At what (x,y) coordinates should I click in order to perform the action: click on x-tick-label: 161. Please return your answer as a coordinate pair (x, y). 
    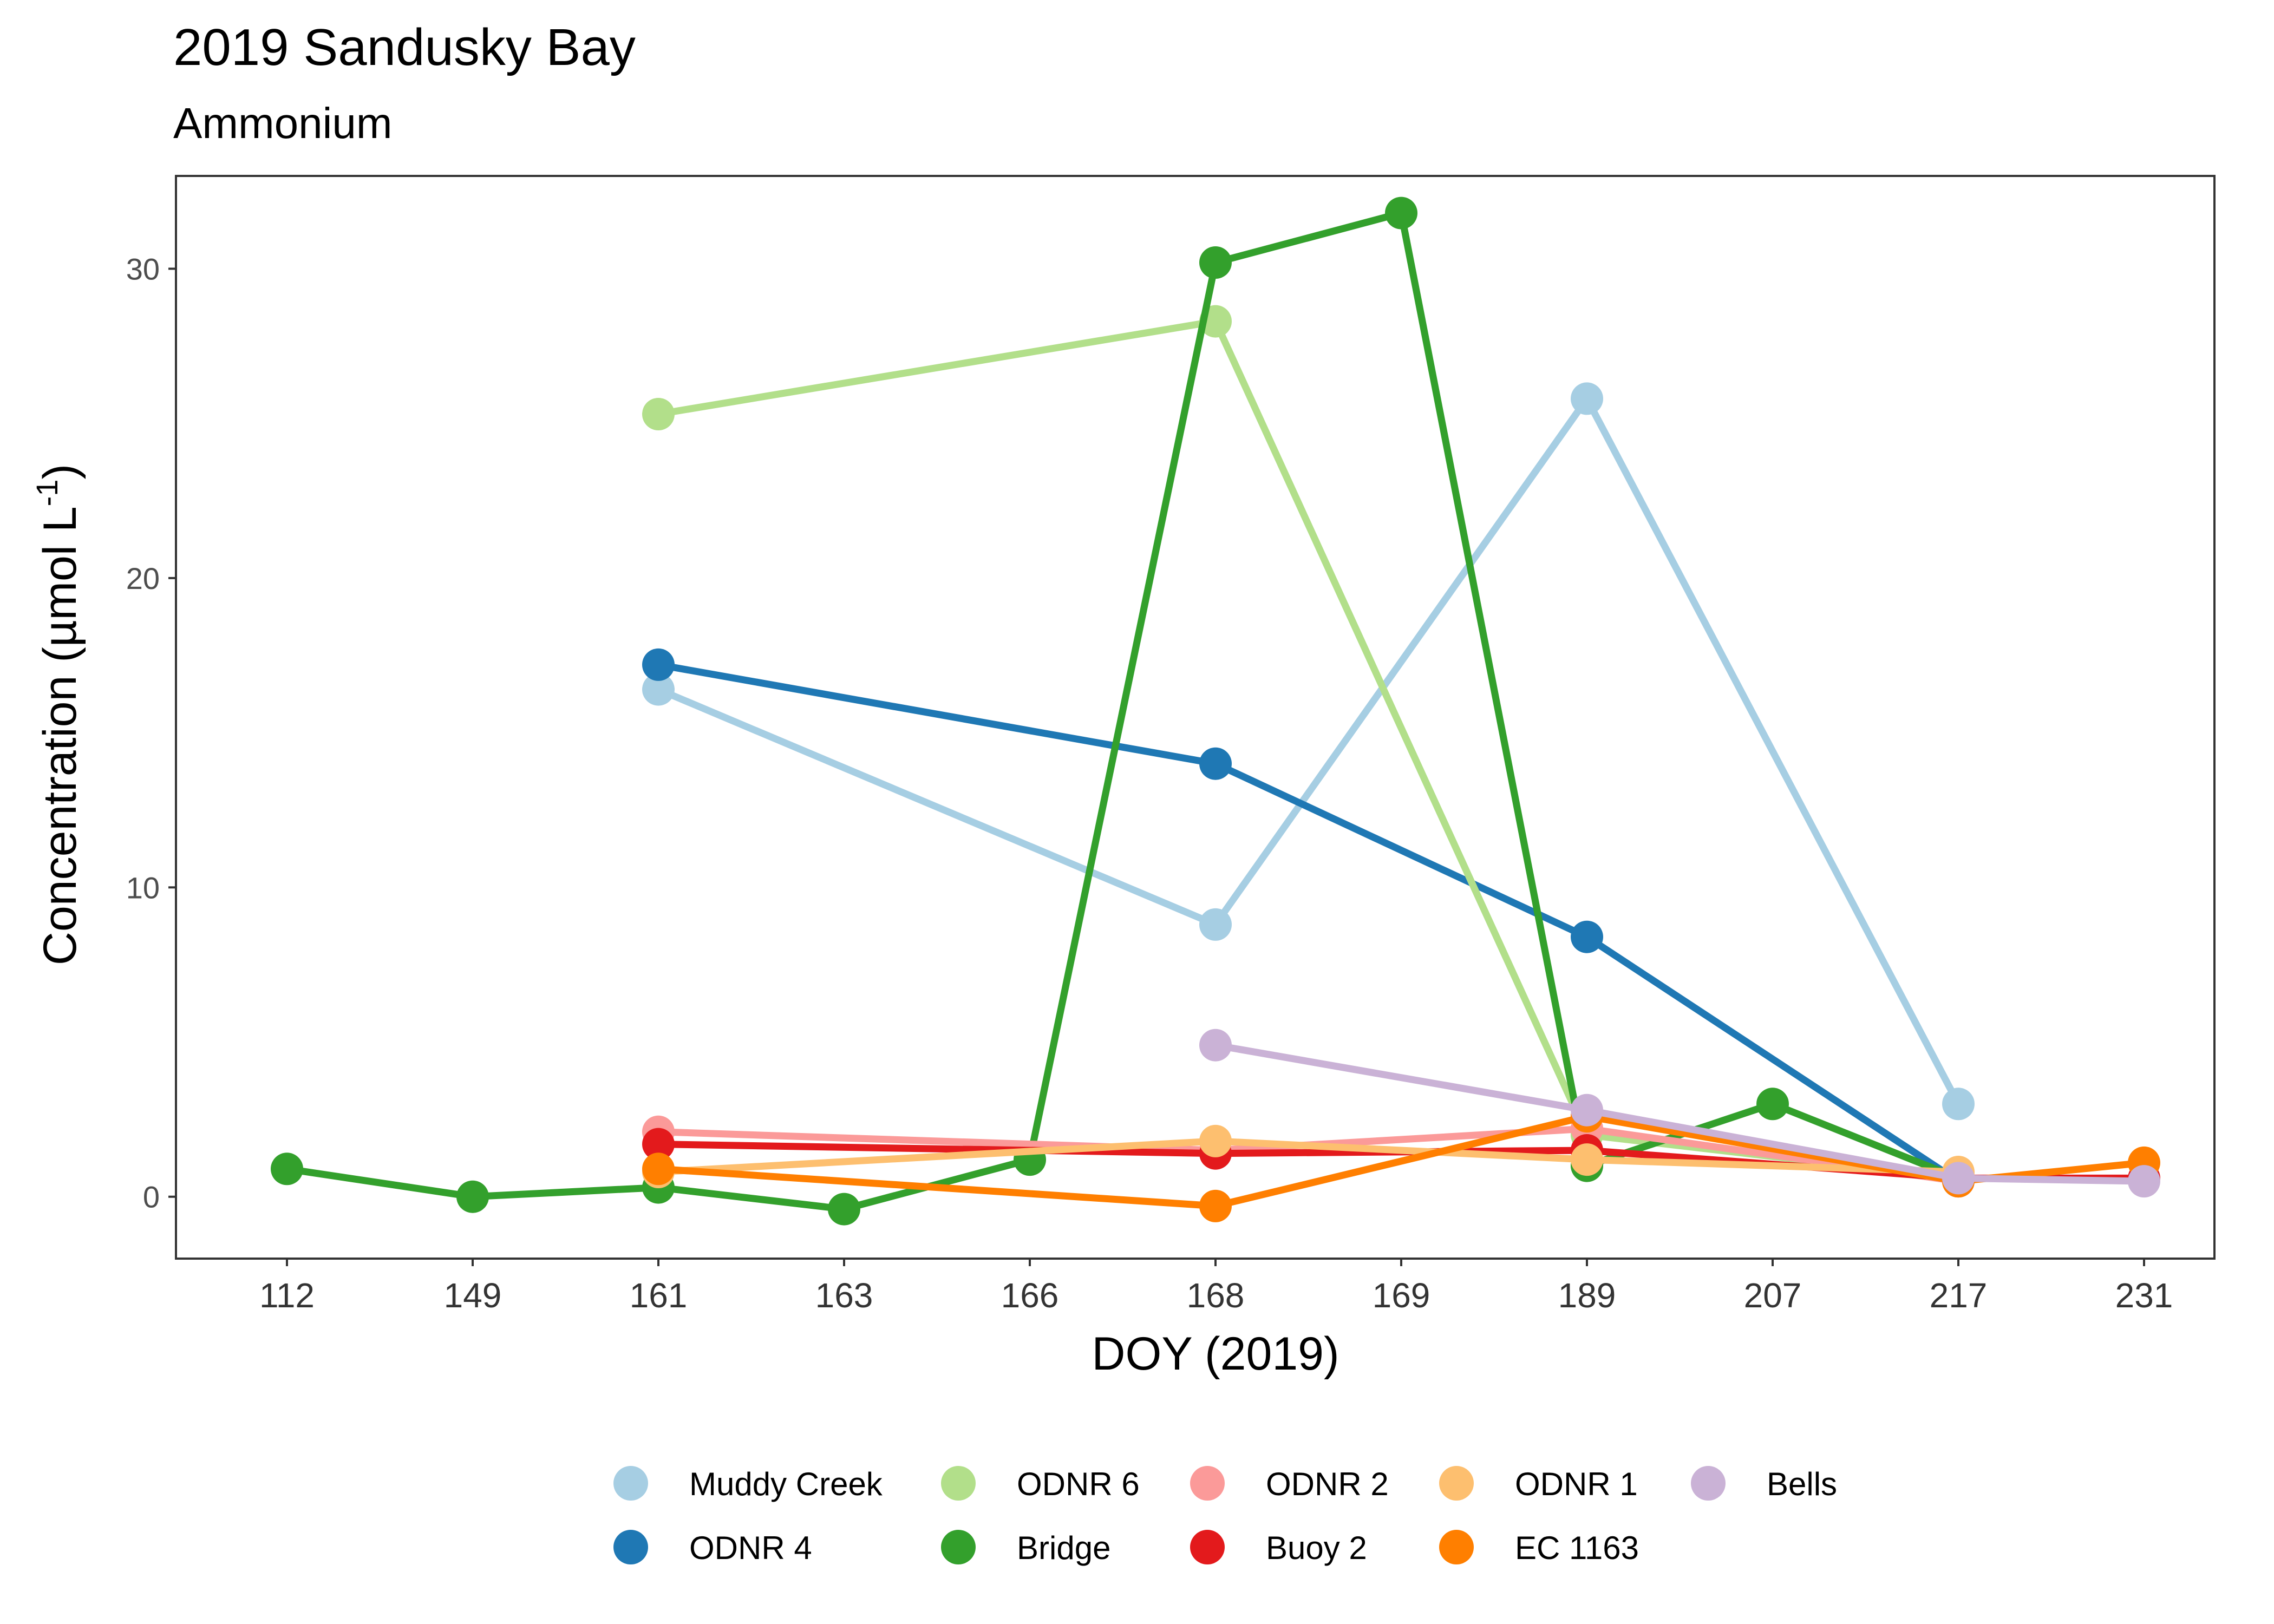
    Looking at the image, I should click on (659, 1296).